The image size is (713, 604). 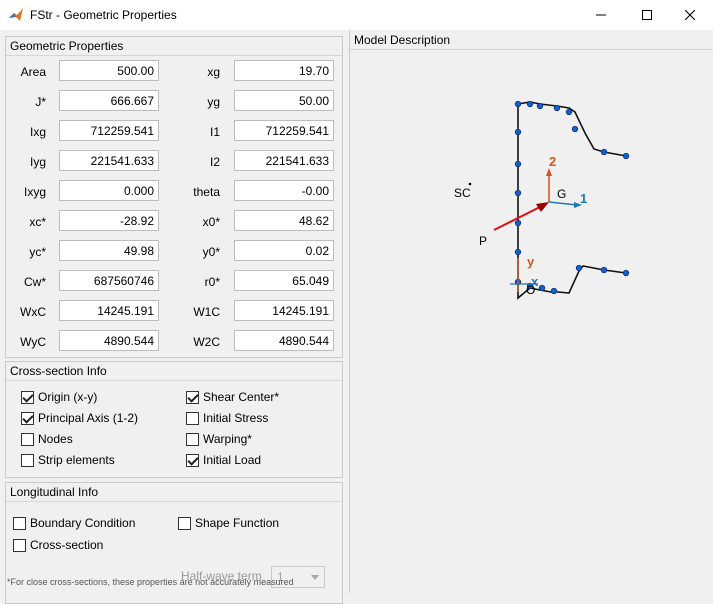 I want to click on ixg-label: Ixg, so click(x=37, y=132).